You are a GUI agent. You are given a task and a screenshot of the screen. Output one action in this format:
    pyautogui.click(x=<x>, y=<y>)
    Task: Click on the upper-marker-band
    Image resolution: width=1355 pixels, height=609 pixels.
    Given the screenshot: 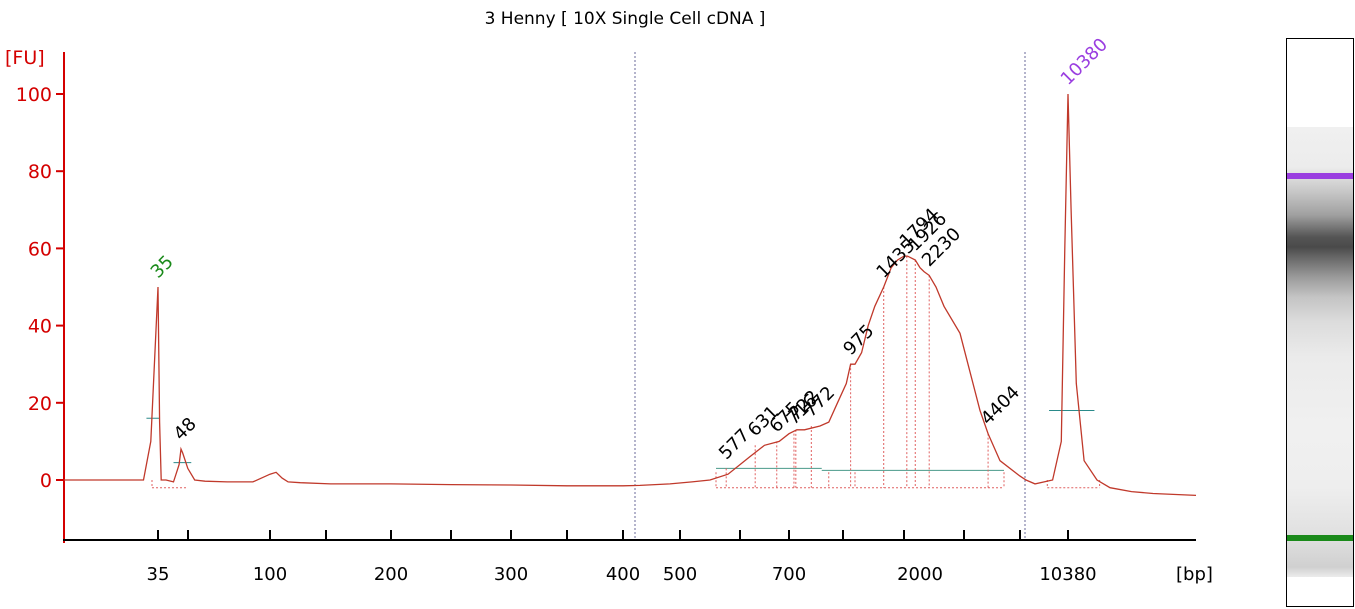 What is the action you would take?
    pyautogui.click(x=1320, y=176)
    